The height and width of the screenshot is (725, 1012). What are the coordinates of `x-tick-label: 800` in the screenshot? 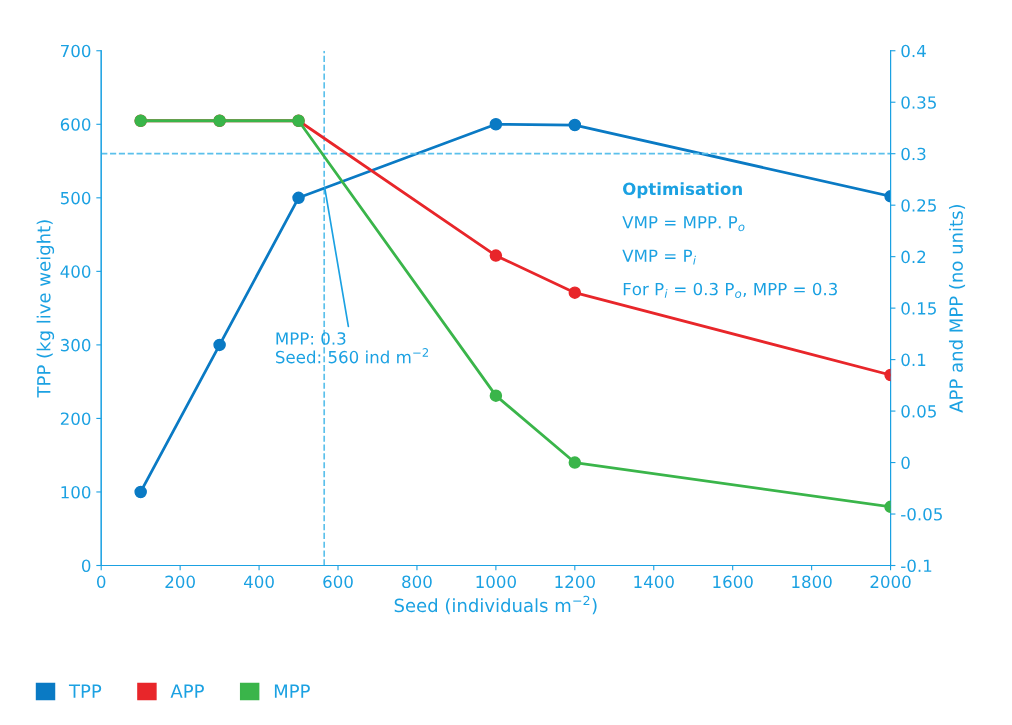 It's located at (417, 582).